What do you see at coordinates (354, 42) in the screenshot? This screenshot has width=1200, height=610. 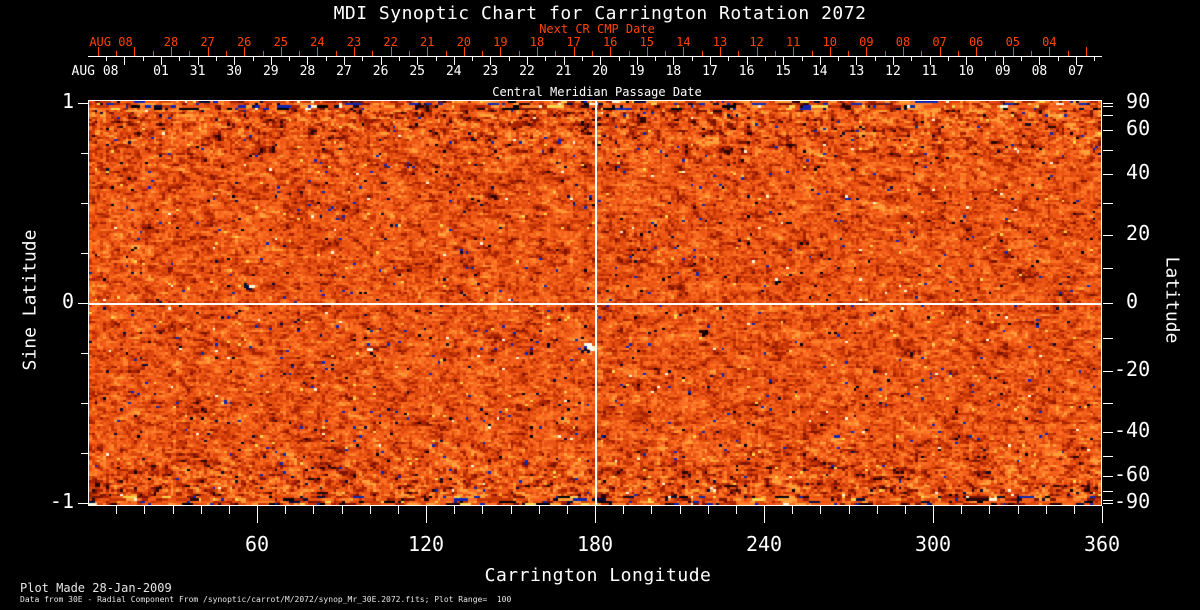 I see `next-cr-day-label: 23` at bounding box center [354, 42].